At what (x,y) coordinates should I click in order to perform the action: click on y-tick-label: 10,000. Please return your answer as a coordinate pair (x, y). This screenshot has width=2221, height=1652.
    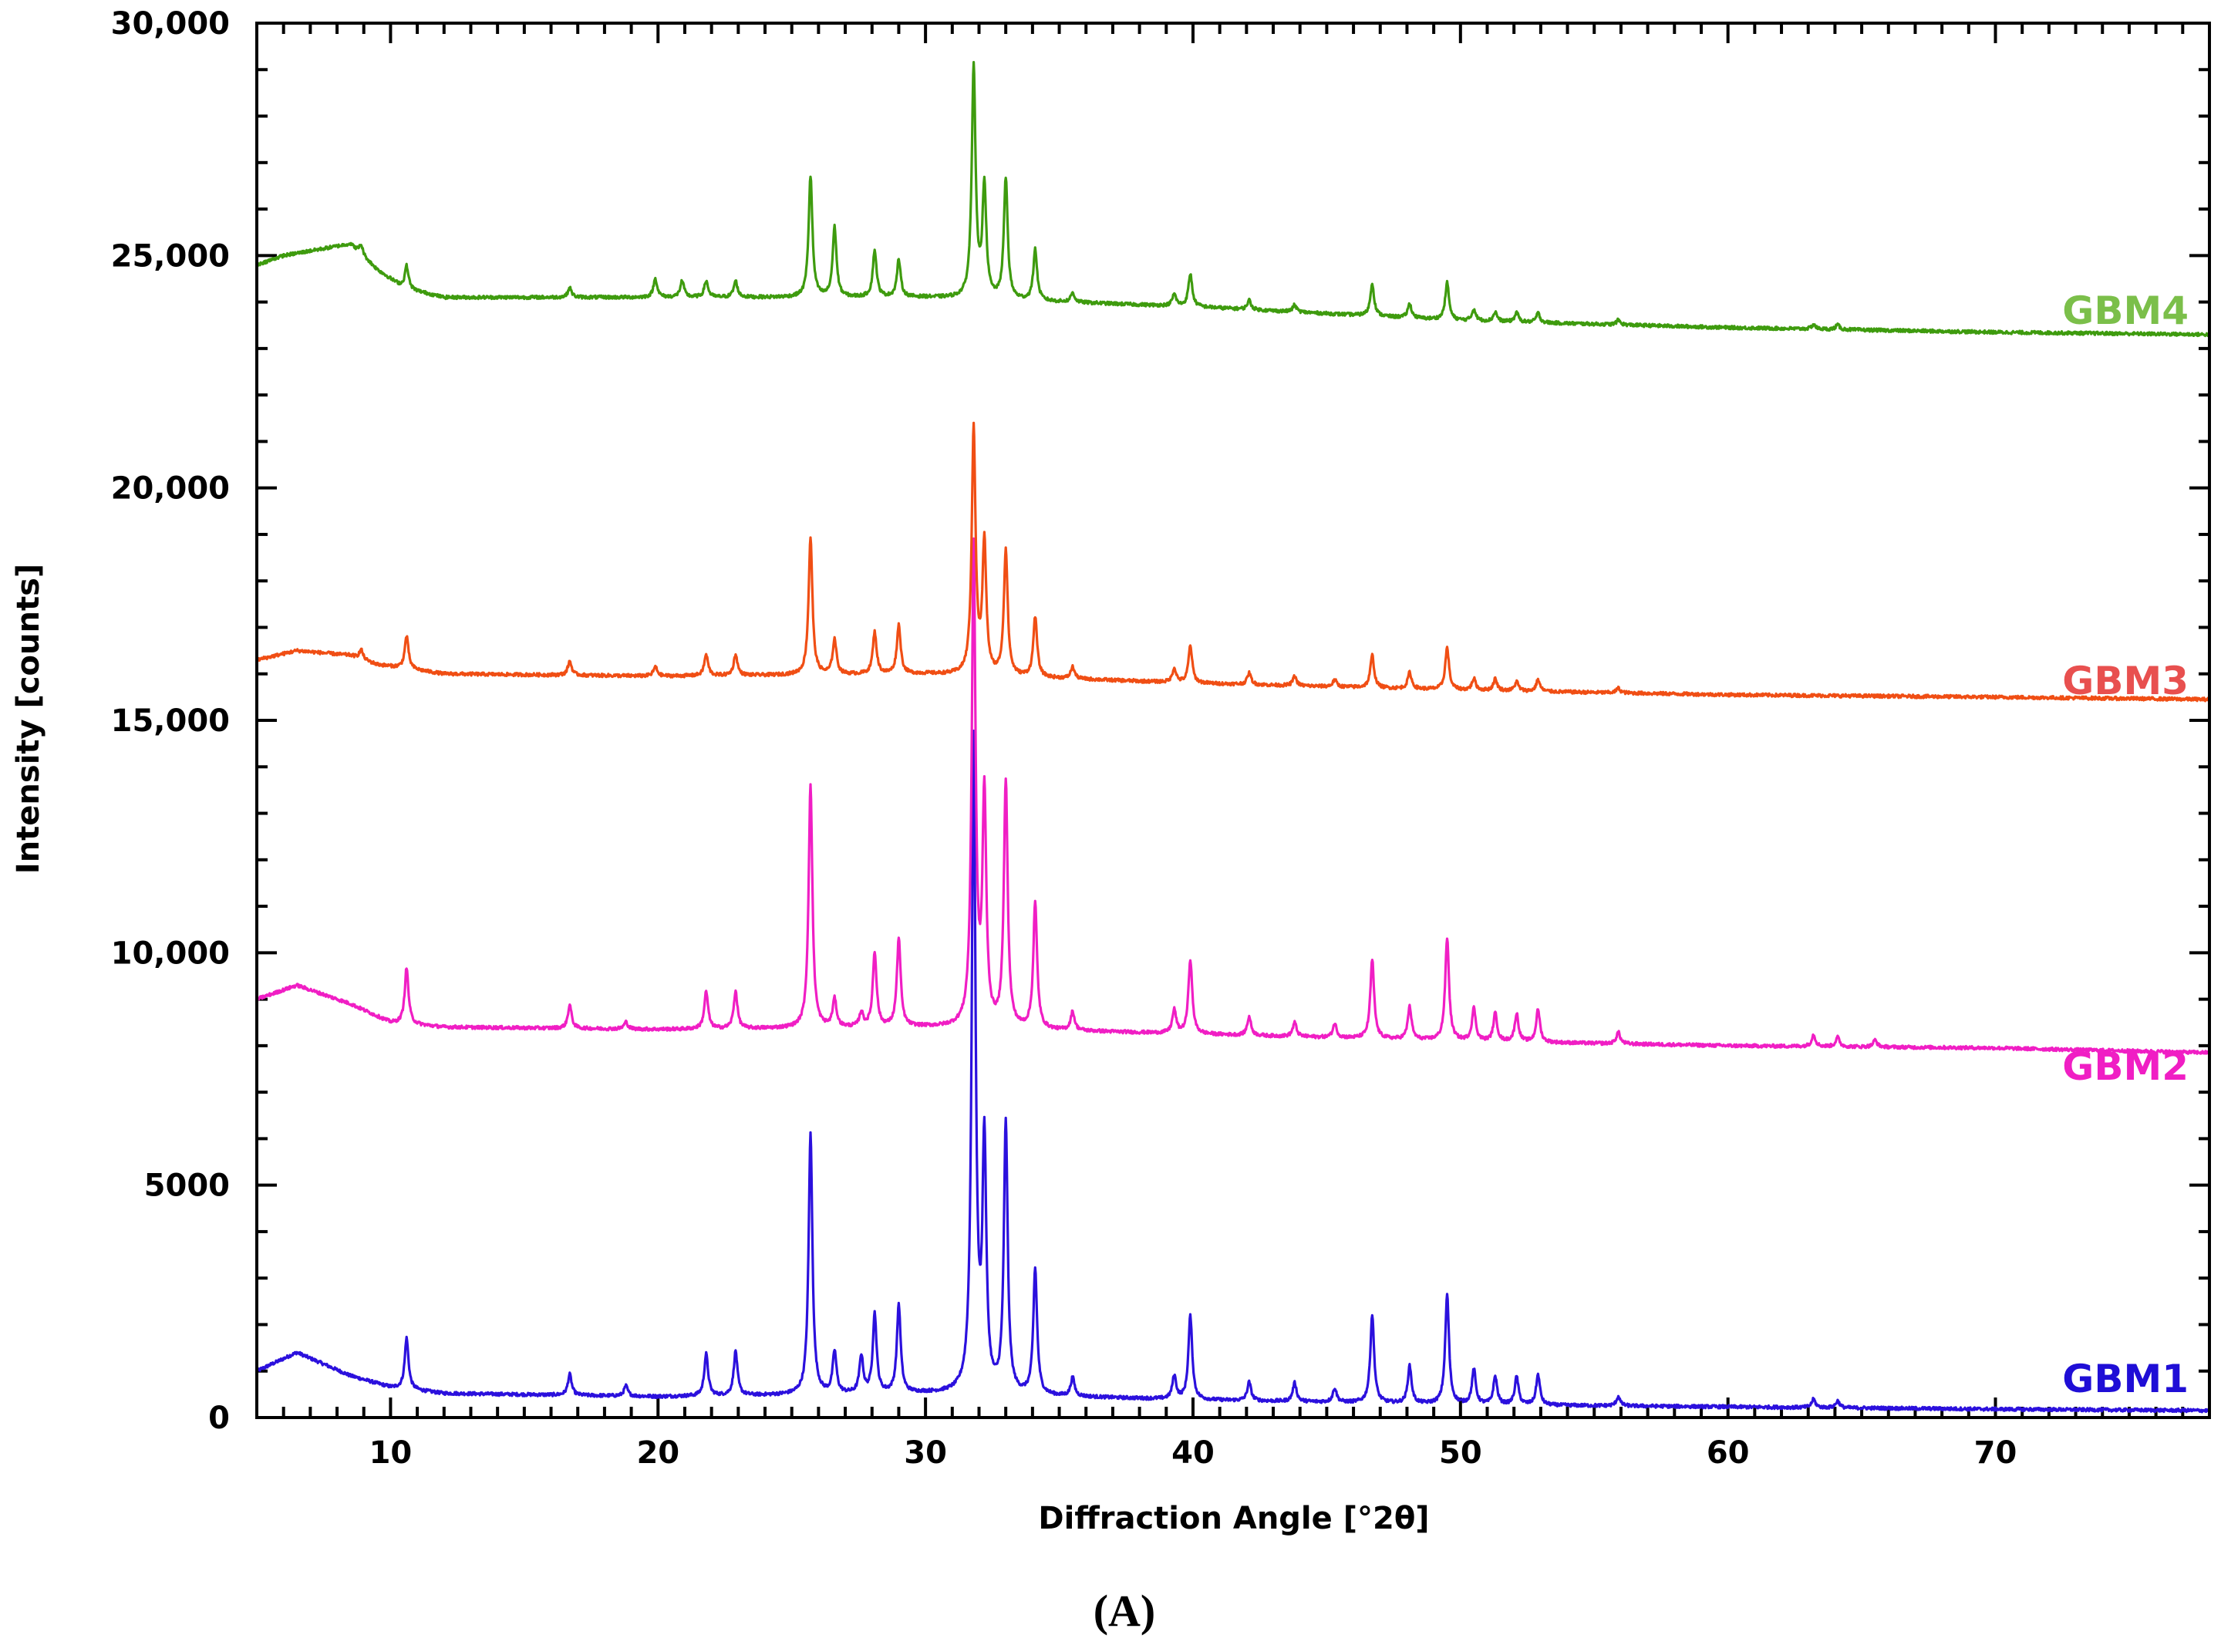
    Looking at the image, I should click on (170, 954).